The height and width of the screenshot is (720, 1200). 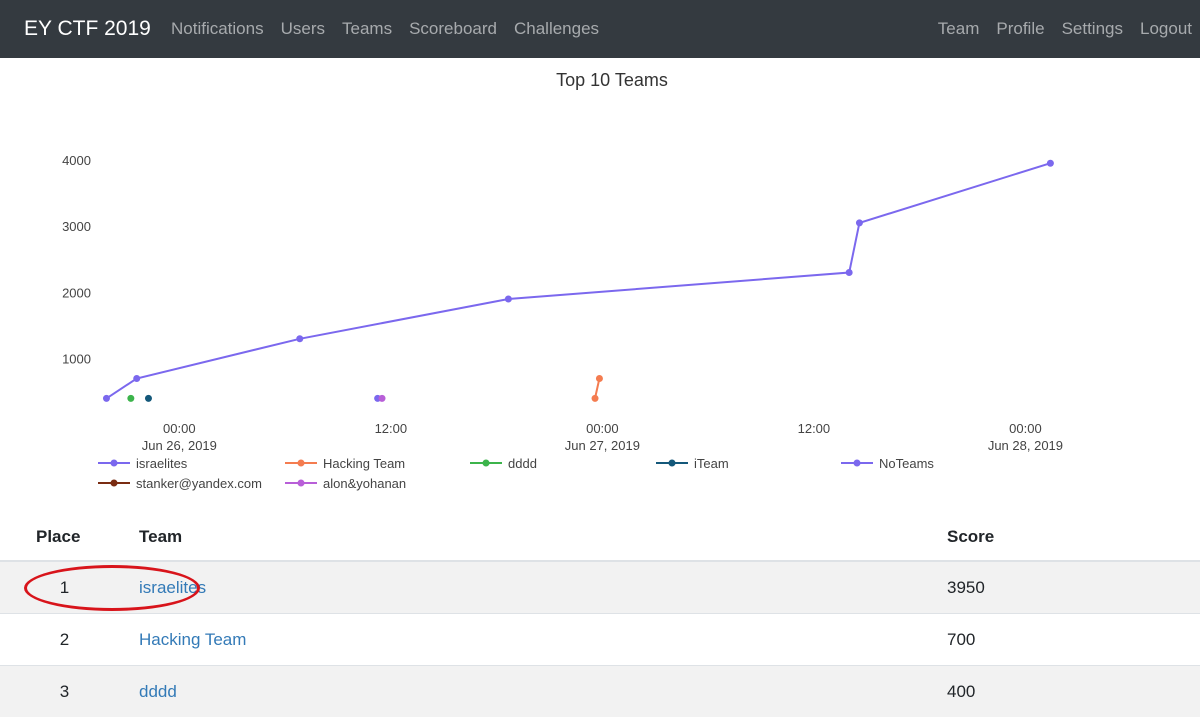 I want to click on team-cell: dddd, so click(x=543, y=691).